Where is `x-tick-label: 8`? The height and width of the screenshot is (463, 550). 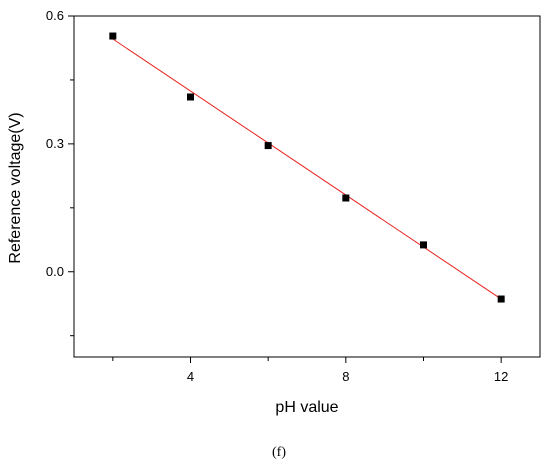
x-tick-label: 8 is located at coordinates (345, 376).